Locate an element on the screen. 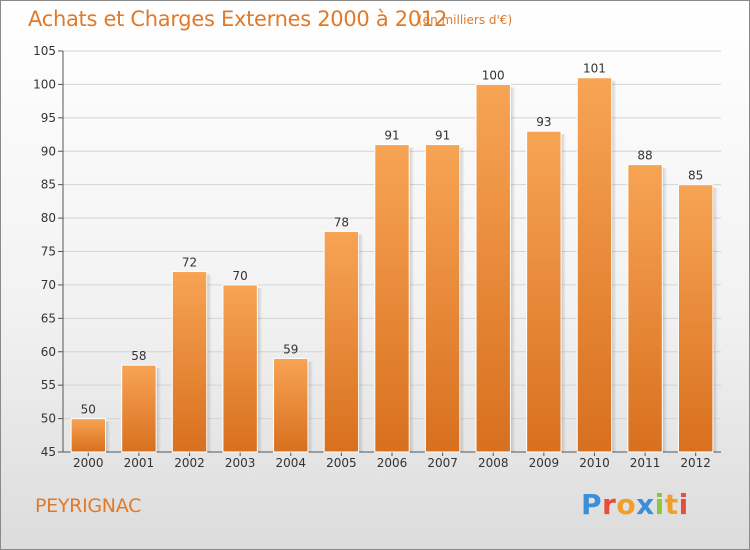 The height and width of the screenshot is (550, 750). bar-2008 is located at coordinates (493, 268).